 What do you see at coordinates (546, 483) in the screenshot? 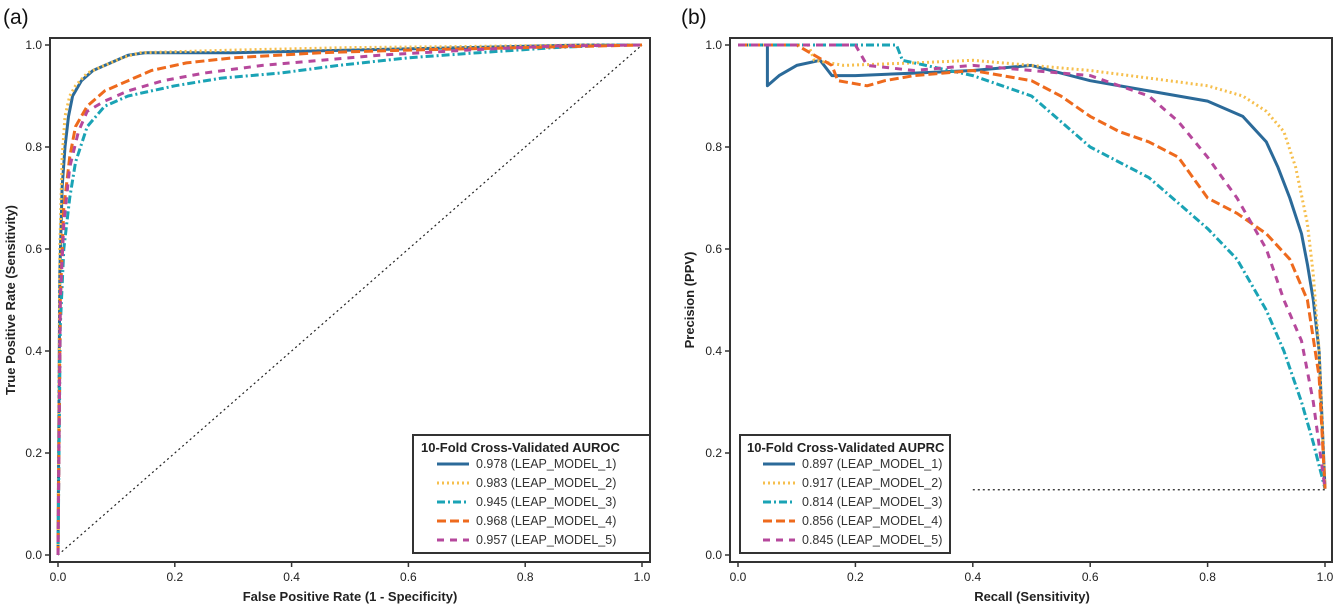
I see `roc-legend-label-2: 0.983 (LEAP_MODEL_2)` at bounding box center [546, 483].